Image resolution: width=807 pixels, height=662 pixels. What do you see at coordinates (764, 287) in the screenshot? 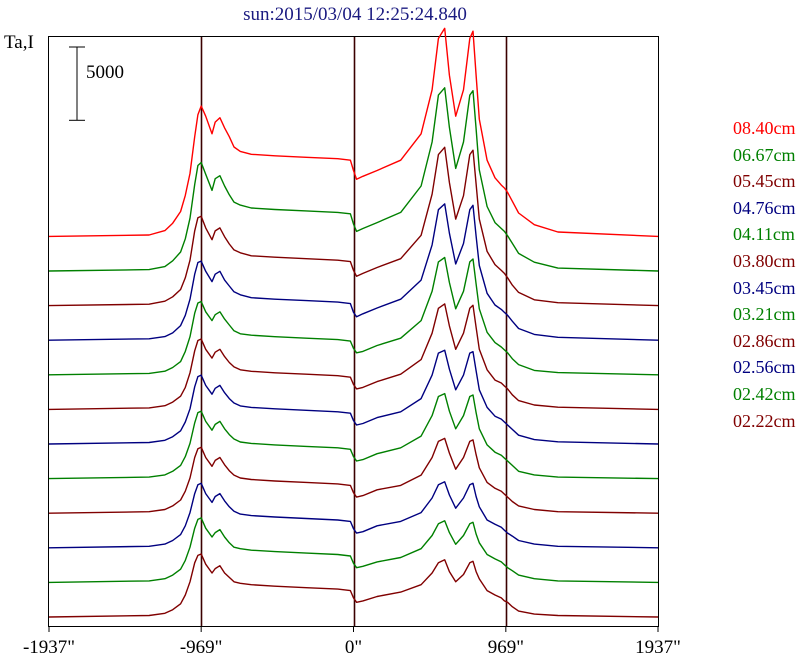
I see `legend-entry: 03.45cm` at bounding box center [764, 287].